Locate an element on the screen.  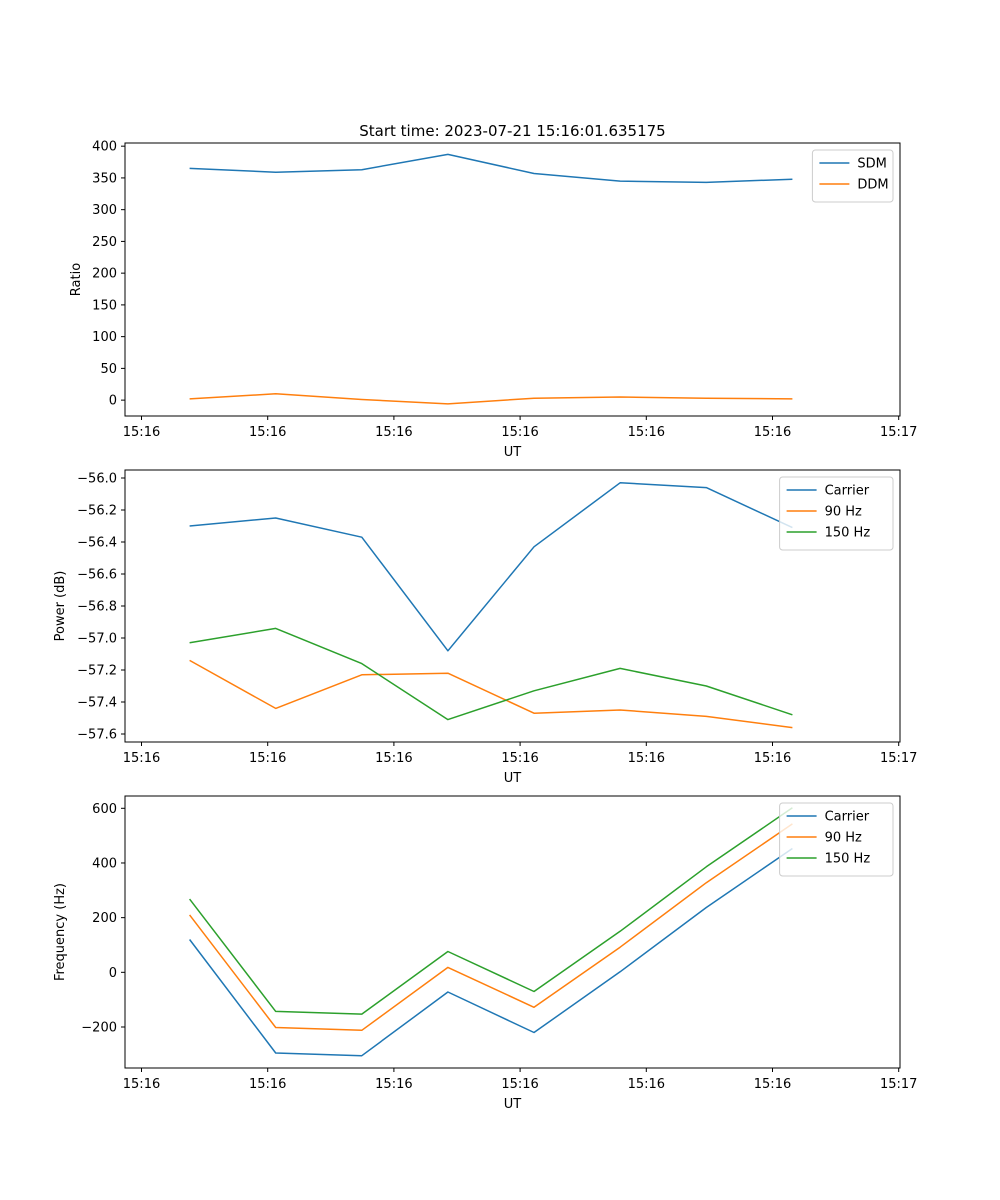
power-y-tick-label: −56.4 is located at coordinates (97, 543).